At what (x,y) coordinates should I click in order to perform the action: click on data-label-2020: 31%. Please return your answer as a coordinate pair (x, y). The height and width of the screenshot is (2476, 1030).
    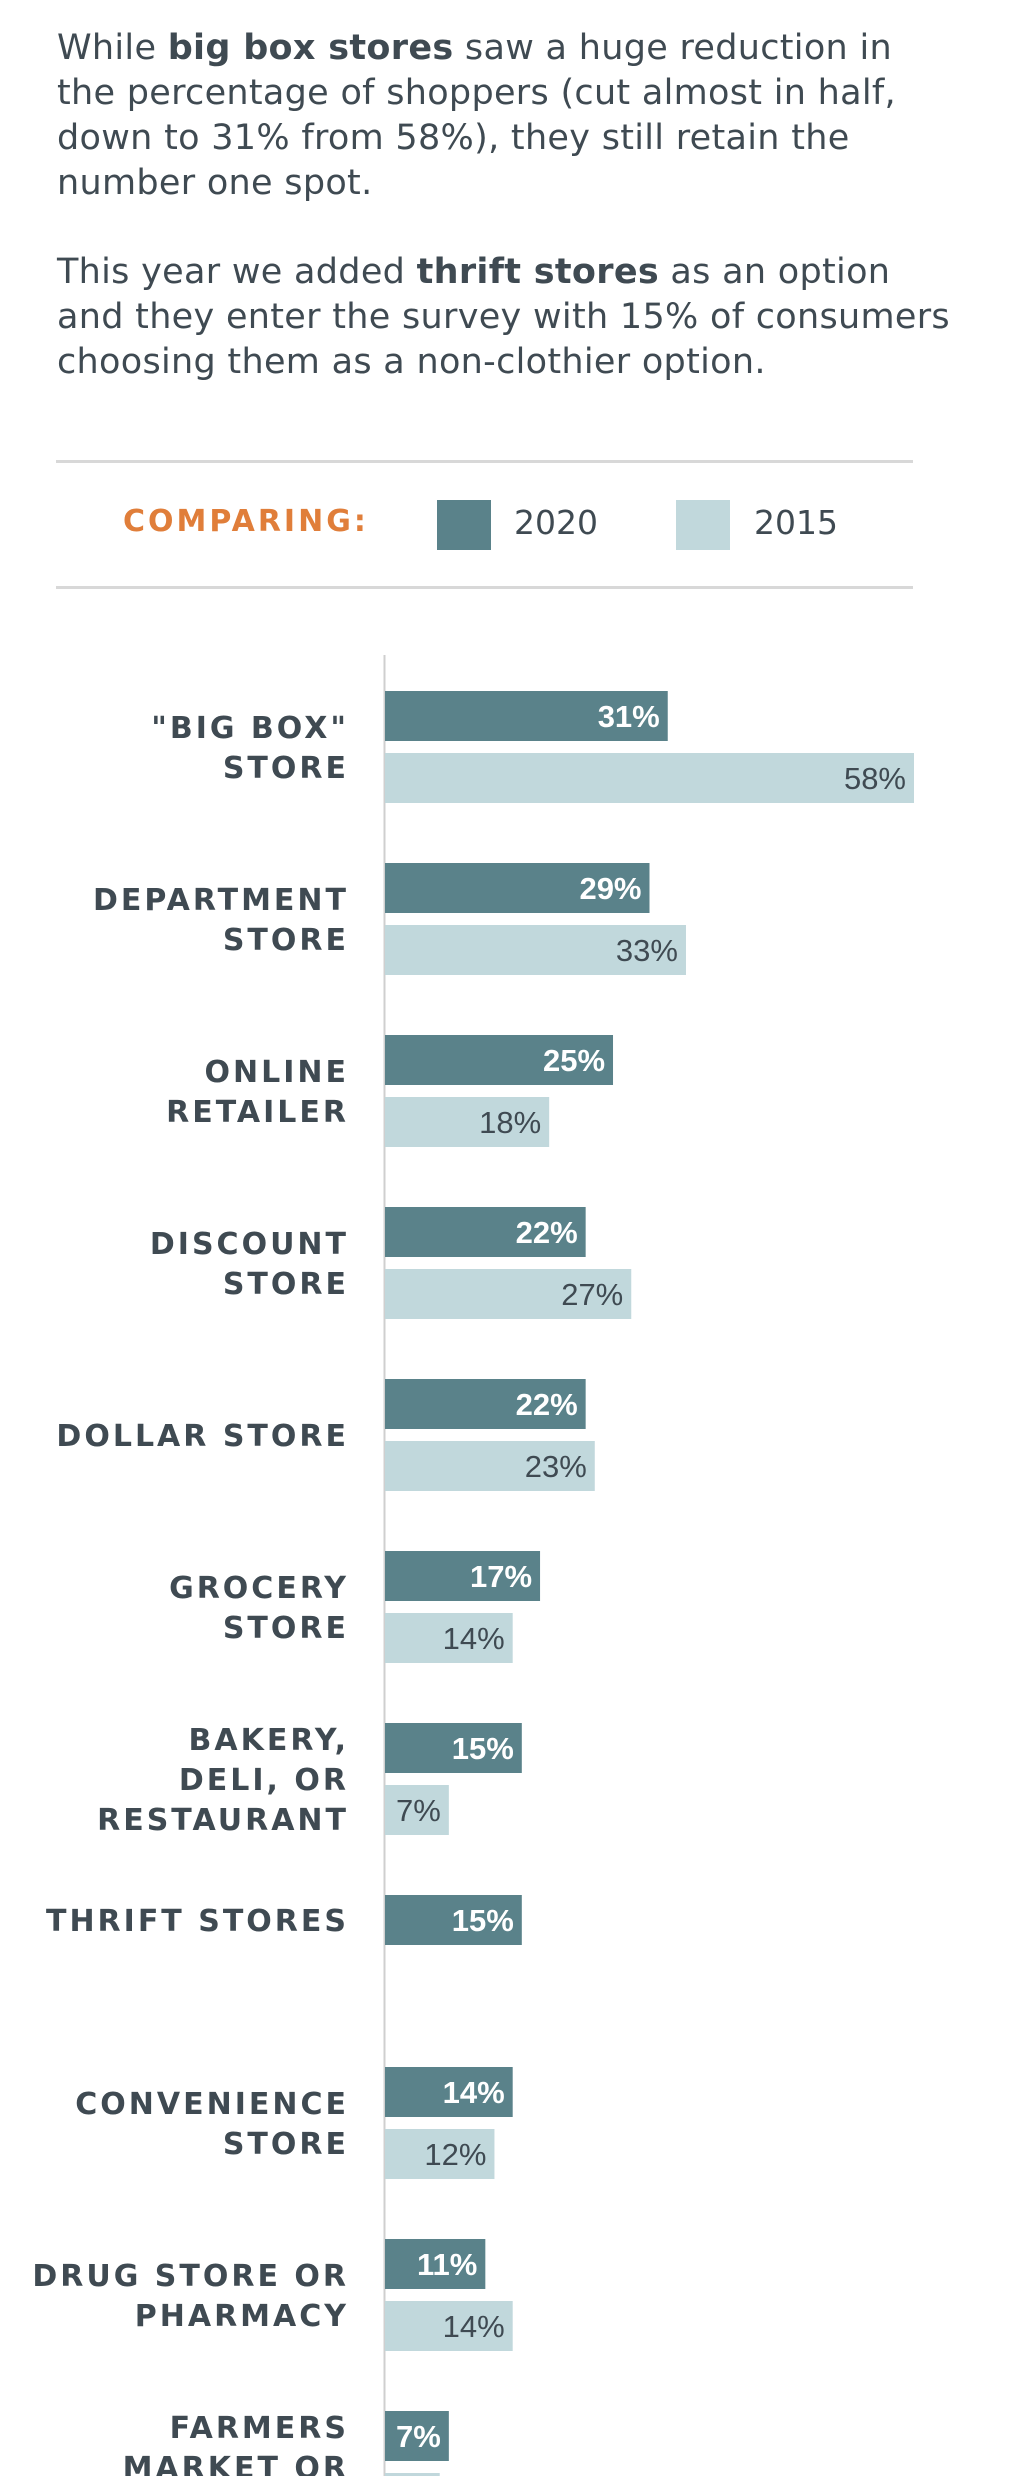
    Looking at the image, I should click on (629, 716).